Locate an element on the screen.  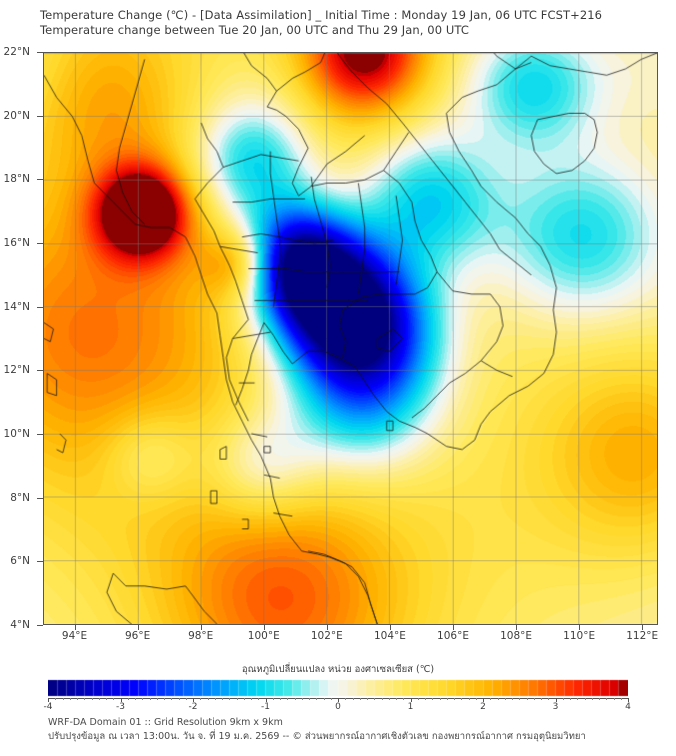
y-tick-label: 20°N is located at coordinates (16, 115).